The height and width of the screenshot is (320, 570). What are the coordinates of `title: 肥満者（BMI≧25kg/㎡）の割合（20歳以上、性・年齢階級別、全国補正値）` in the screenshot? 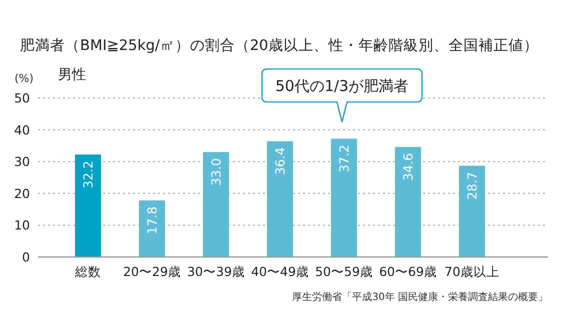 It's located at (279, 46).